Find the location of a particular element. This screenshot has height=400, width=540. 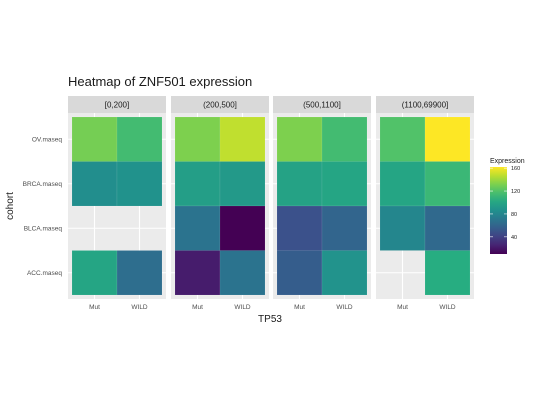

y-tick-label: BLCA.maseq is located at coordinates (43, 229).